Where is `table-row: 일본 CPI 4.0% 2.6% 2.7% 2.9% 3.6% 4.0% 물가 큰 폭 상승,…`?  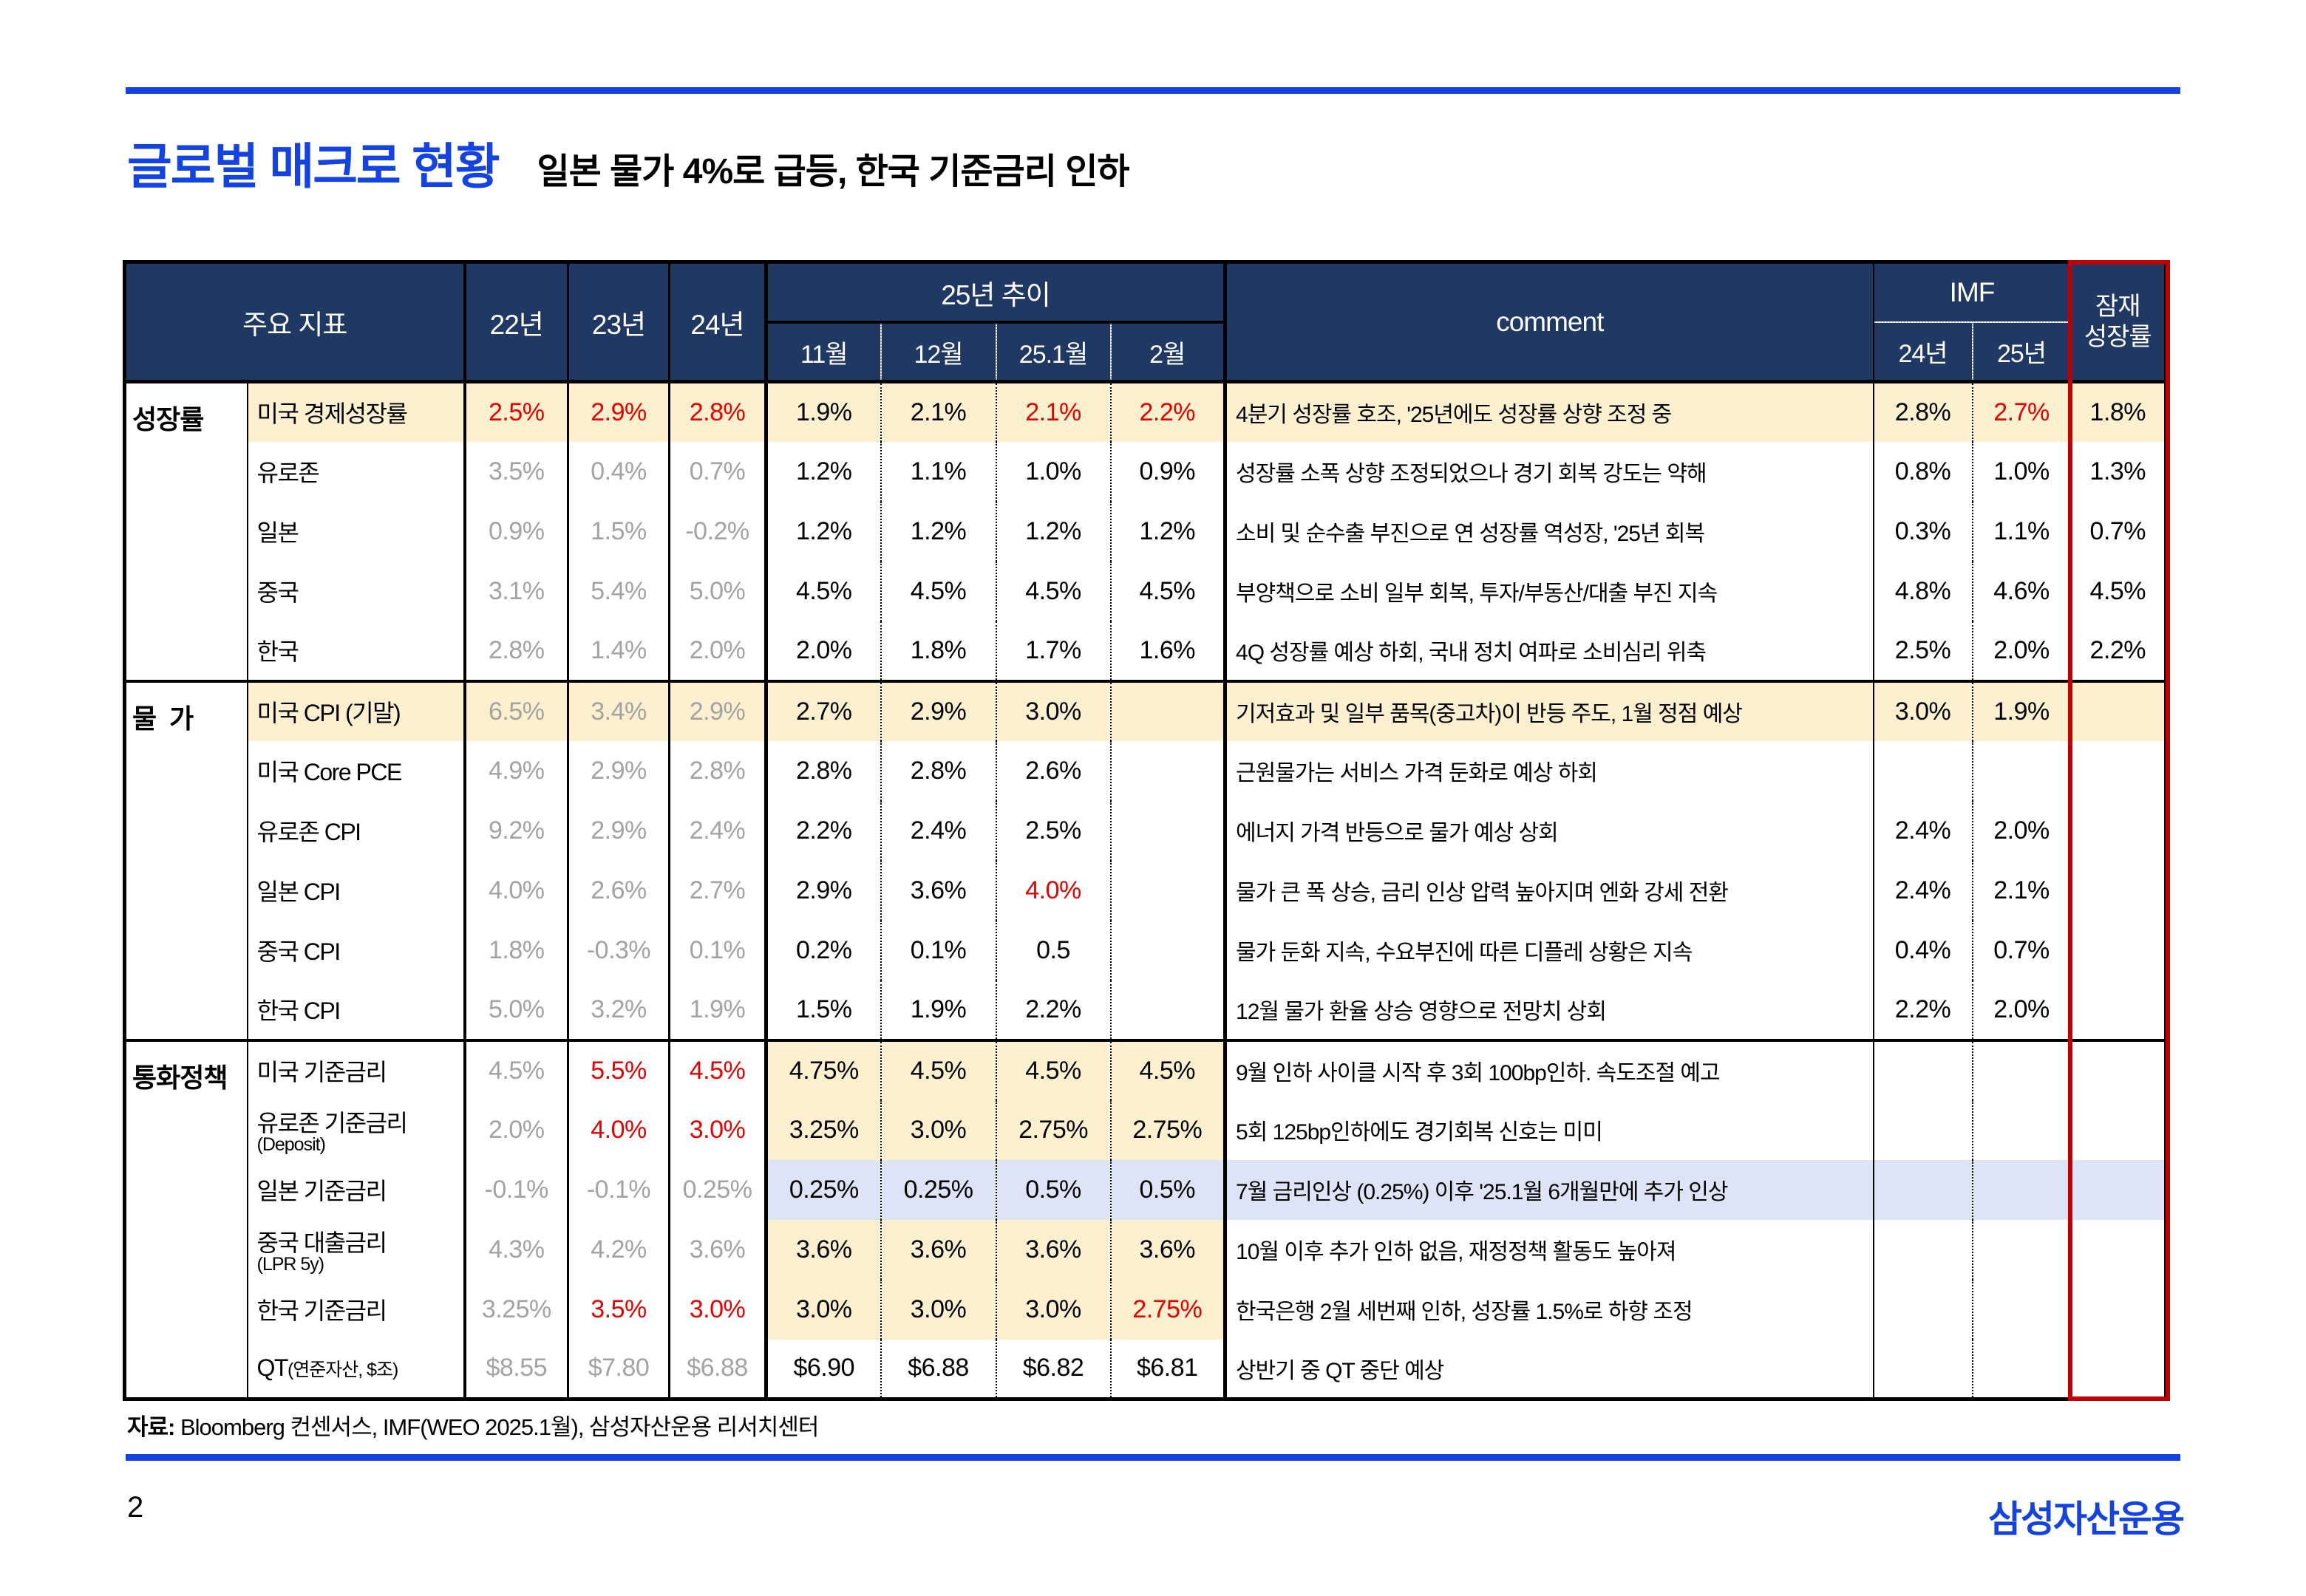 table-row: 일본 CPI 4.0% 2.6% 2.7% 2.9% 3.6% 4.0% 물가 큰 폭 상승,… is located at coordinates (1145, 890).